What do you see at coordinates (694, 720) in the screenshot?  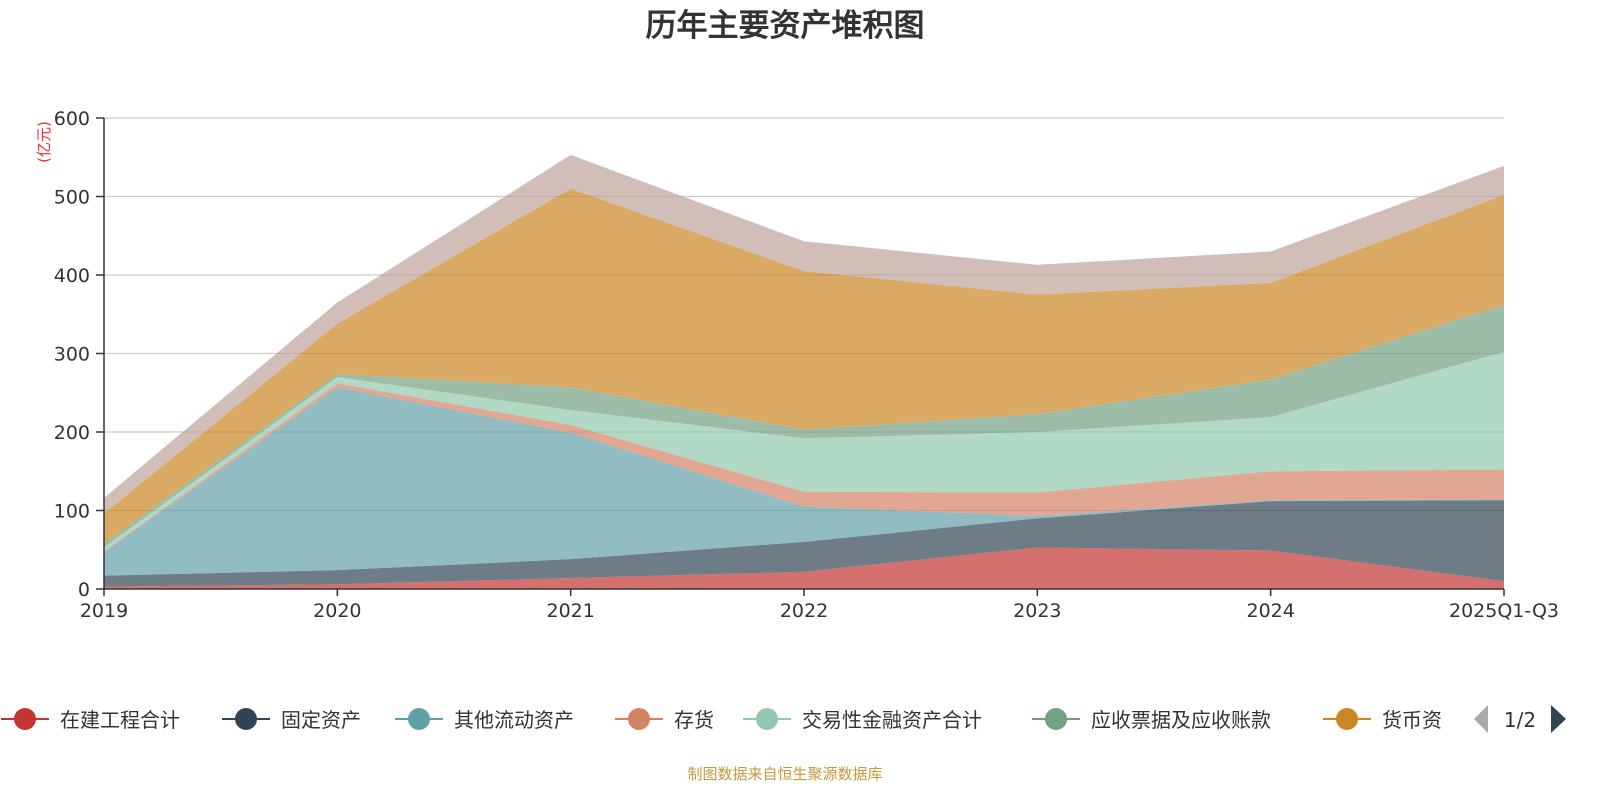 I see `legend-label: 存货` at bounding box center [694, 720].